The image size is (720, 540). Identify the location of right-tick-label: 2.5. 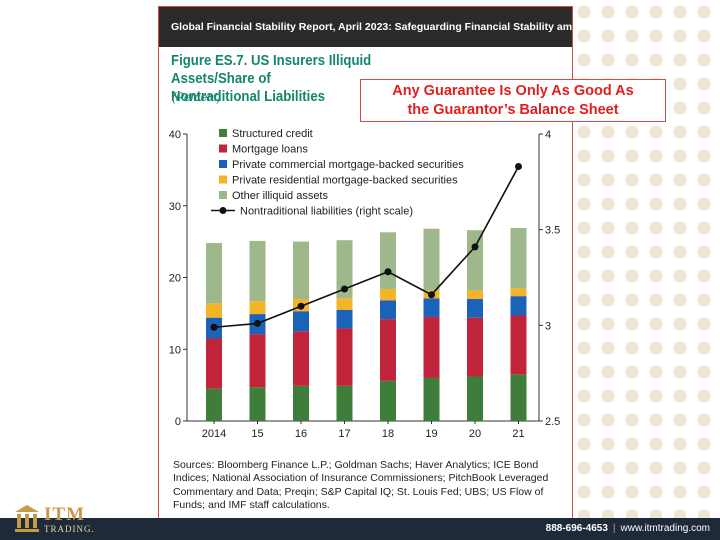
(552, 422).